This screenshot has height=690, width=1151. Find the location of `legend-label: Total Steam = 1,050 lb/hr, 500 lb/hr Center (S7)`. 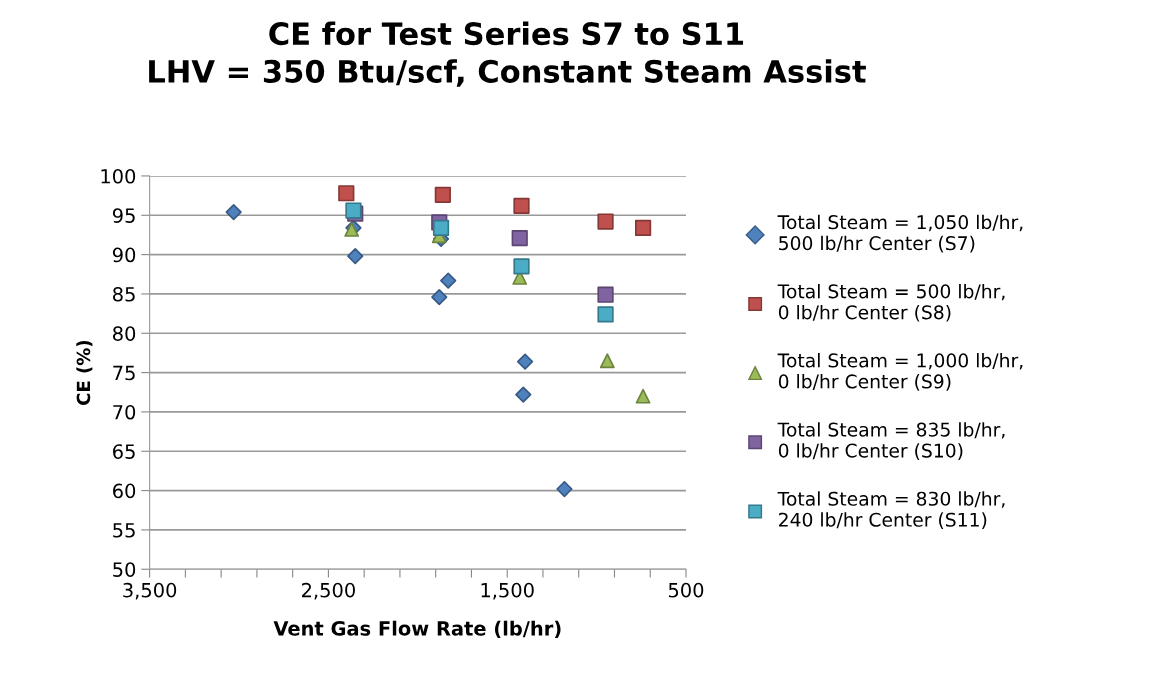

legend-label: Total Steam = 1,050 lb/hr, 500 lb/hr Center (S7) is located at coordinates (900, 233).